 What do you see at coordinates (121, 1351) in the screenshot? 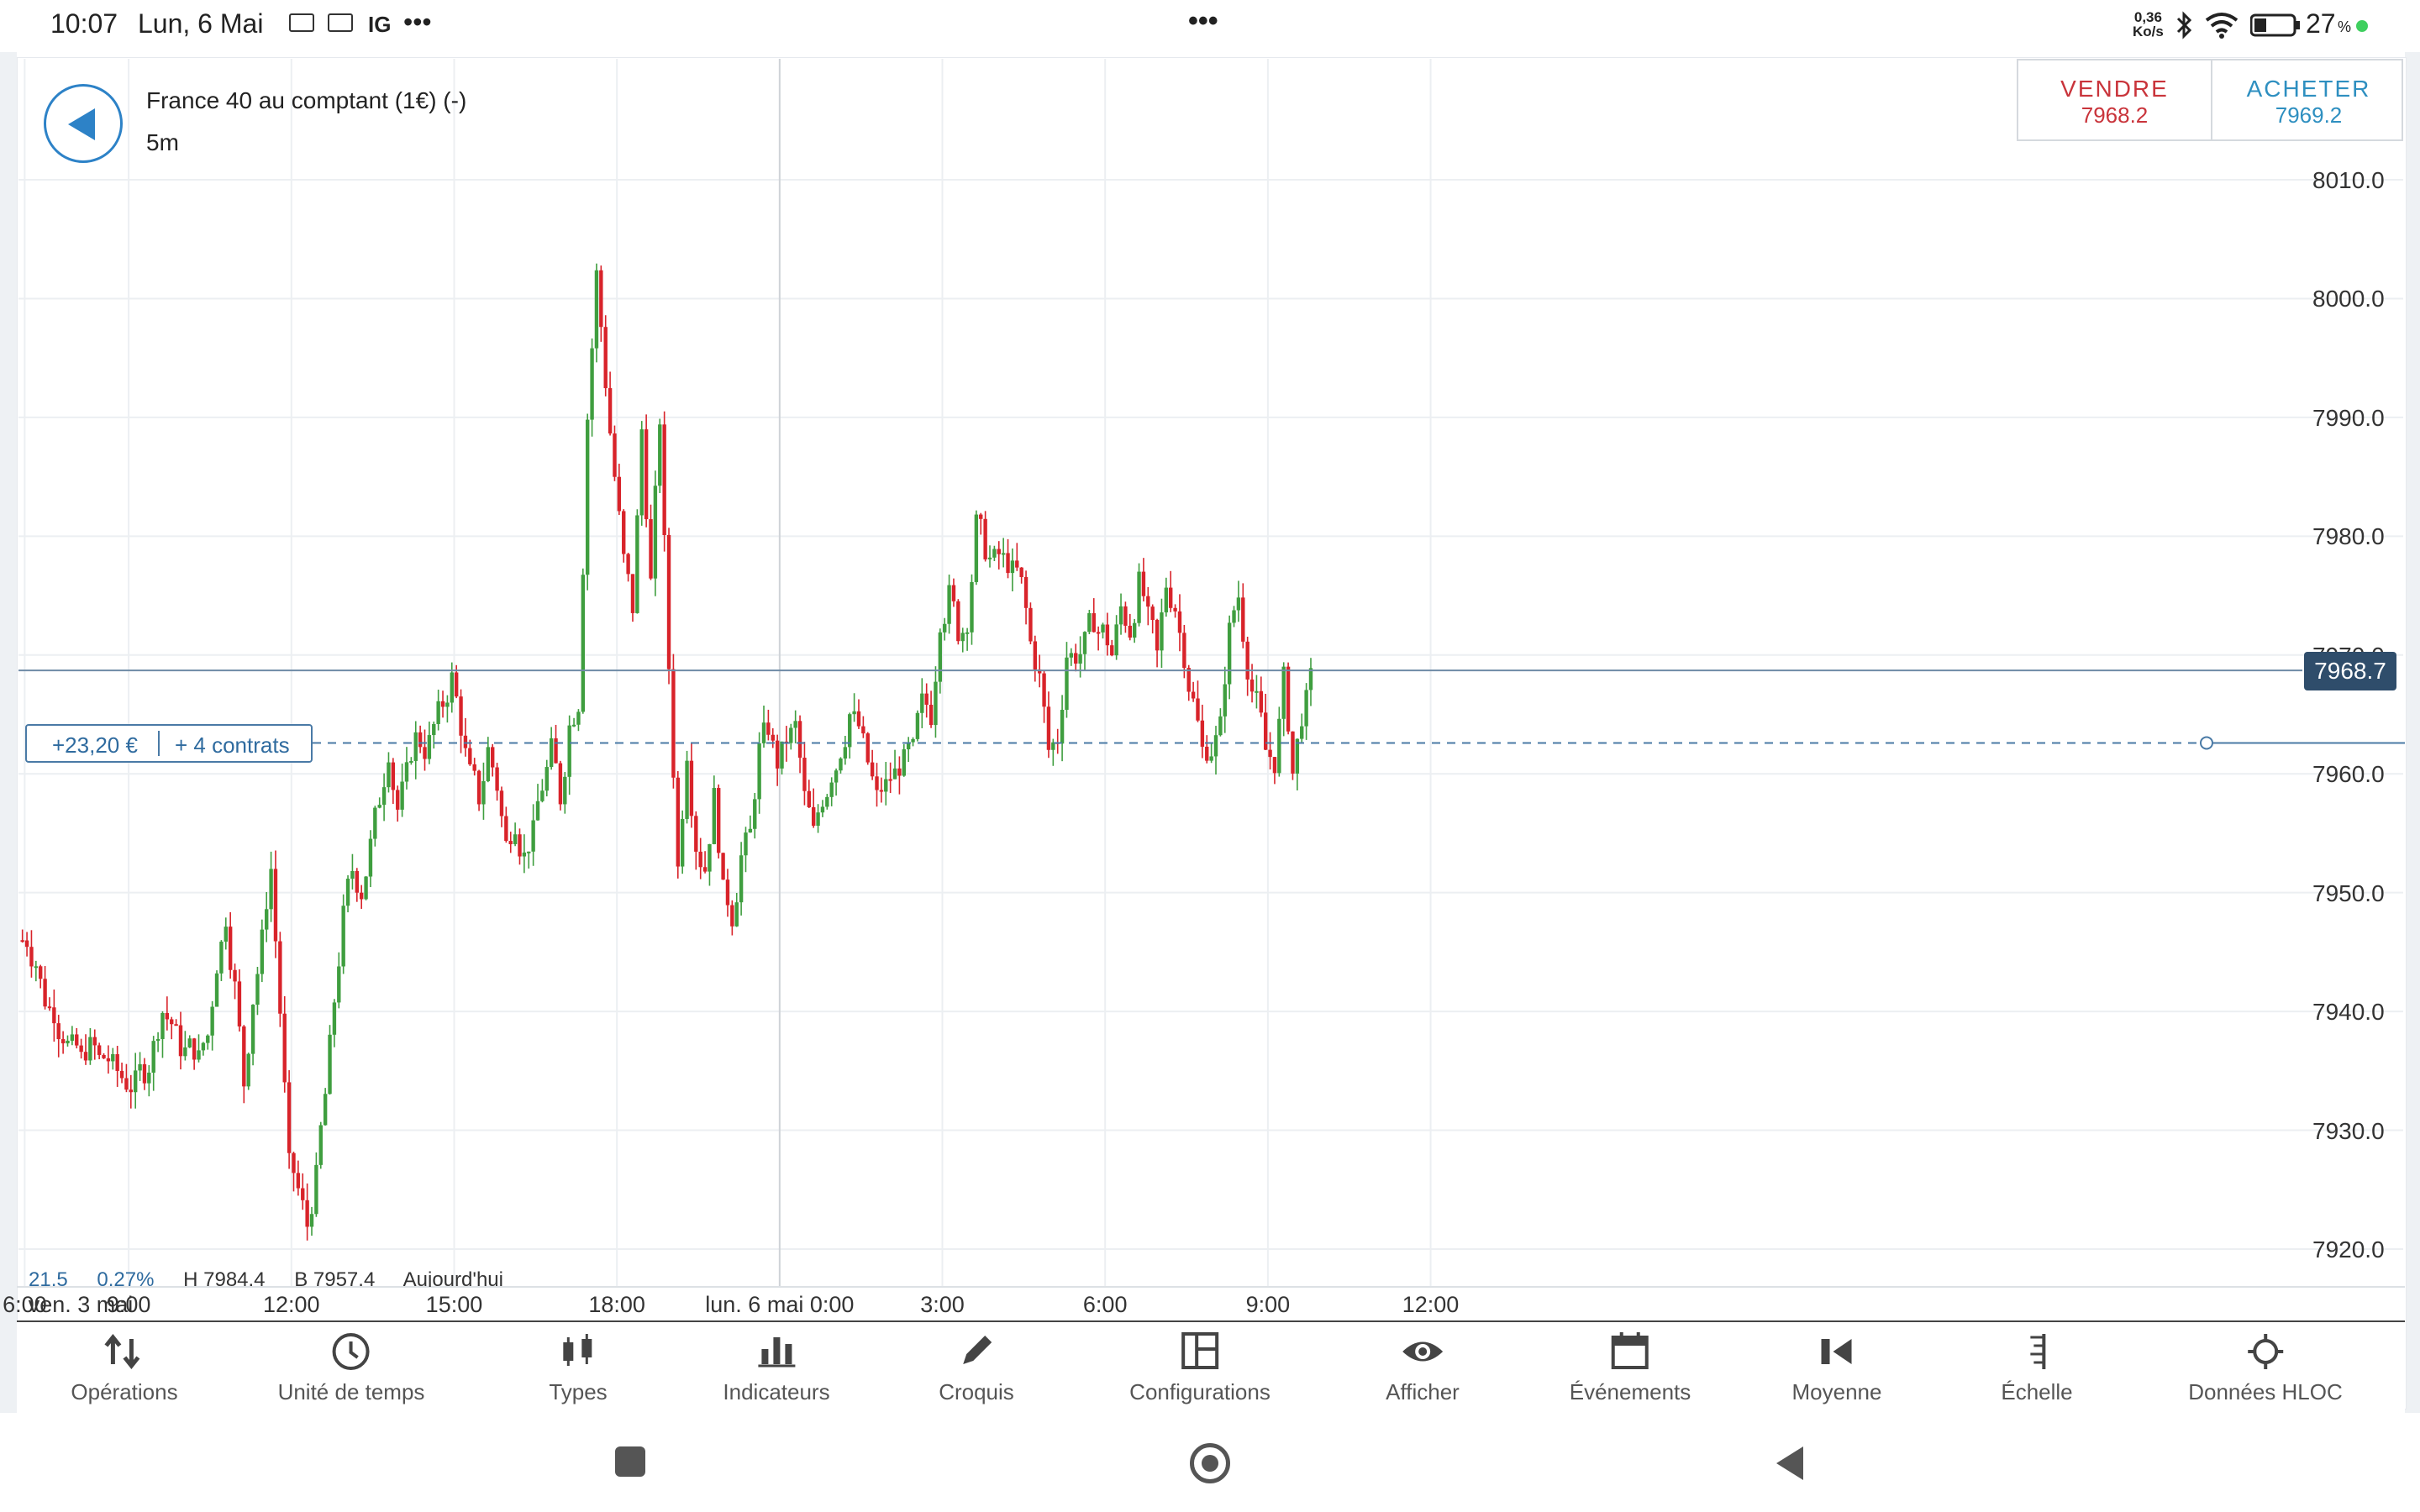
I see `operations-icon` at bounding box center [121, 1351].